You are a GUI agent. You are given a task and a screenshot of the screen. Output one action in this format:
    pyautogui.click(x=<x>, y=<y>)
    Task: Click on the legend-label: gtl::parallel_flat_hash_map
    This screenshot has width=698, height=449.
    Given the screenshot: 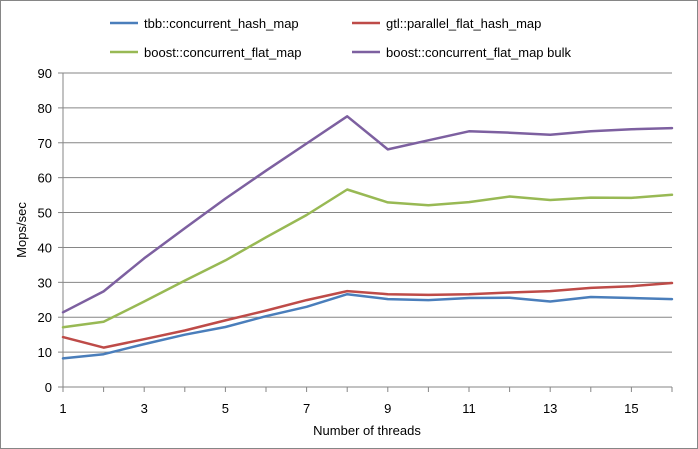 What is the action you would take?
    pyautogui.click(x=463, y=23)
    